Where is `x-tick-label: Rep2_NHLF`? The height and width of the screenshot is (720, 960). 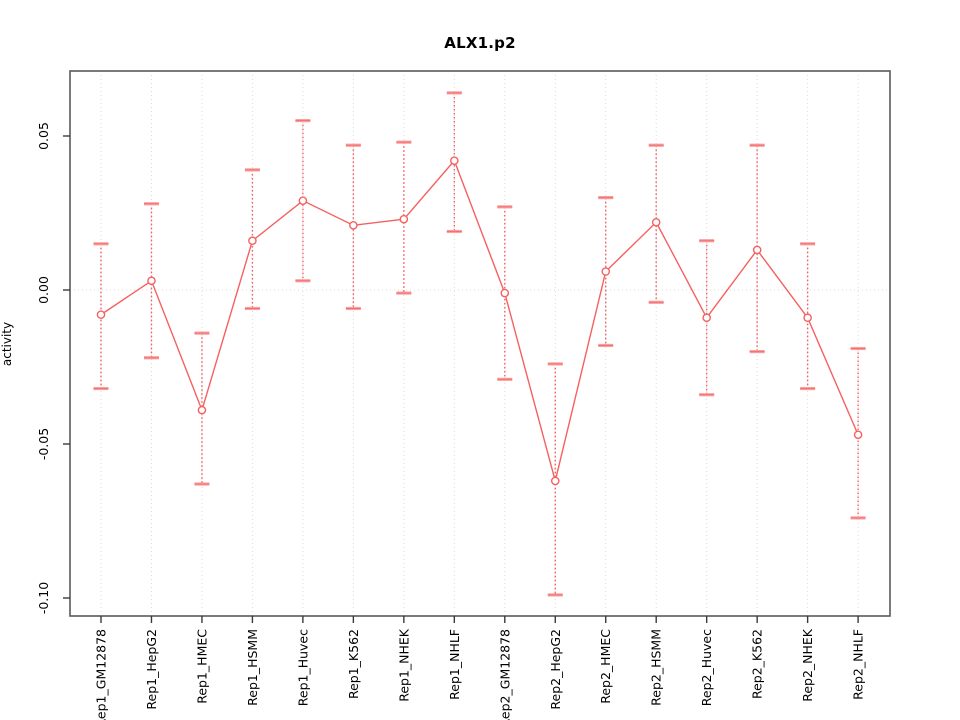 x-tick-label: Rep2_NHLF is located at coordinates (858, 664).